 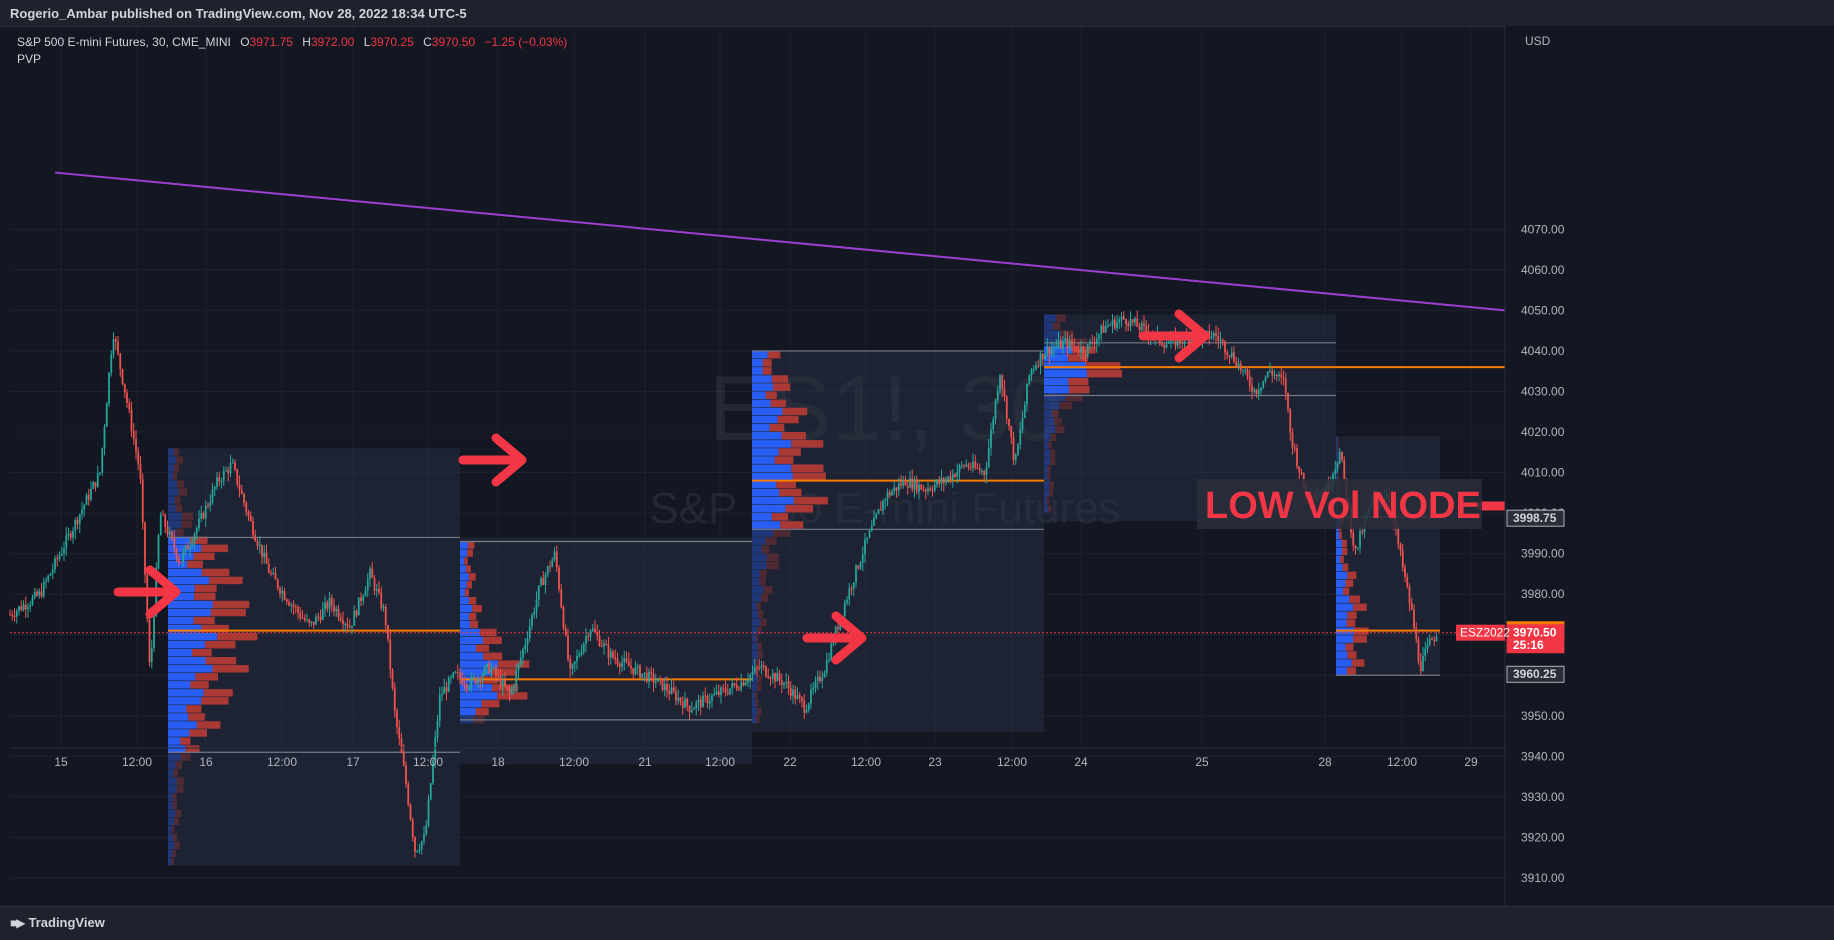 What do you see at coordinates (1538, 41) in the screenshot?
I see `currency-label: USD` at bounding box center [1538, 41].